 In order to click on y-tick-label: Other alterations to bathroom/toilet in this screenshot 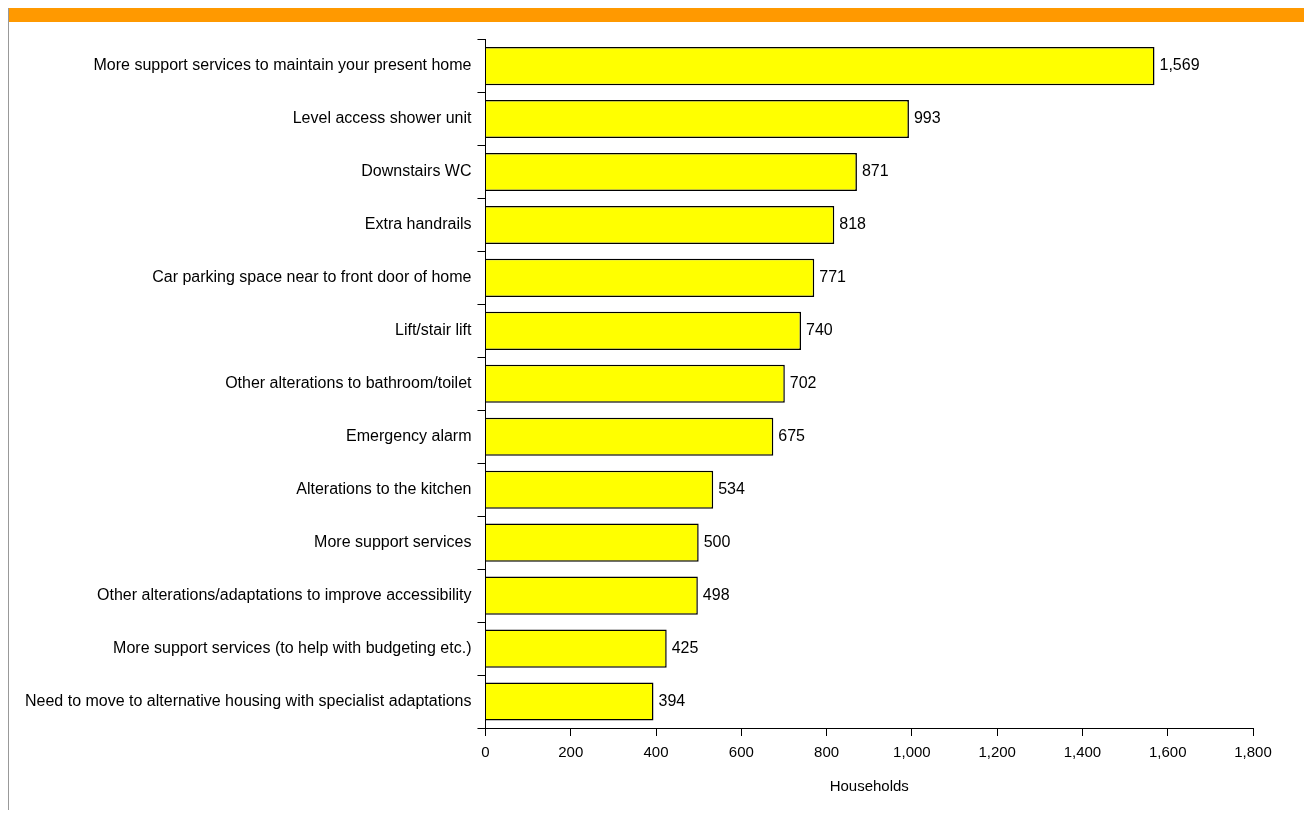, I will do `click(349, 383)`.